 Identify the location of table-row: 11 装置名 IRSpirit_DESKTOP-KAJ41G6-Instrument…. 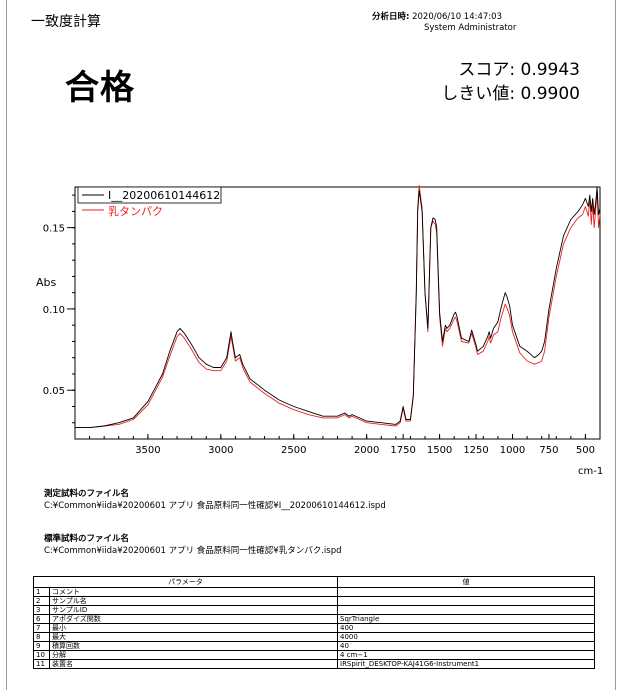
(314, 664).